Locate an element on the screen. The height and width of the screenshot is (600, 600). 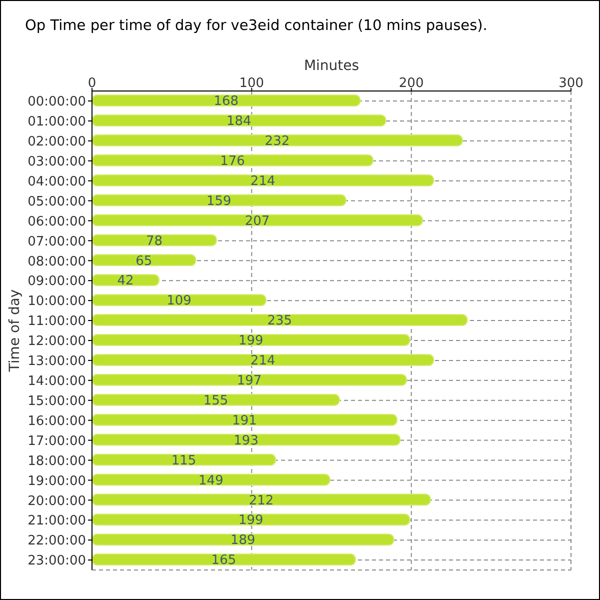
data-label: 232 is located at coordinates (277, 142).